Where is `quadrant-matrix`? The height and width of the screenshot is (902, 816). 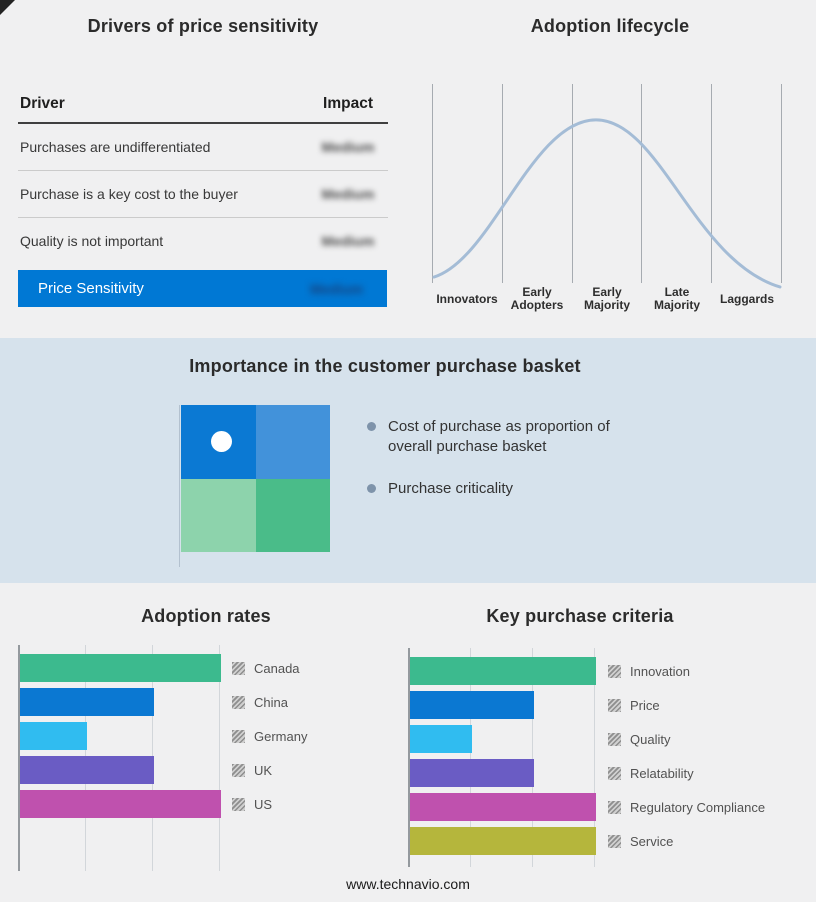
quadrant-matrix is located at coordinates (255, 478).